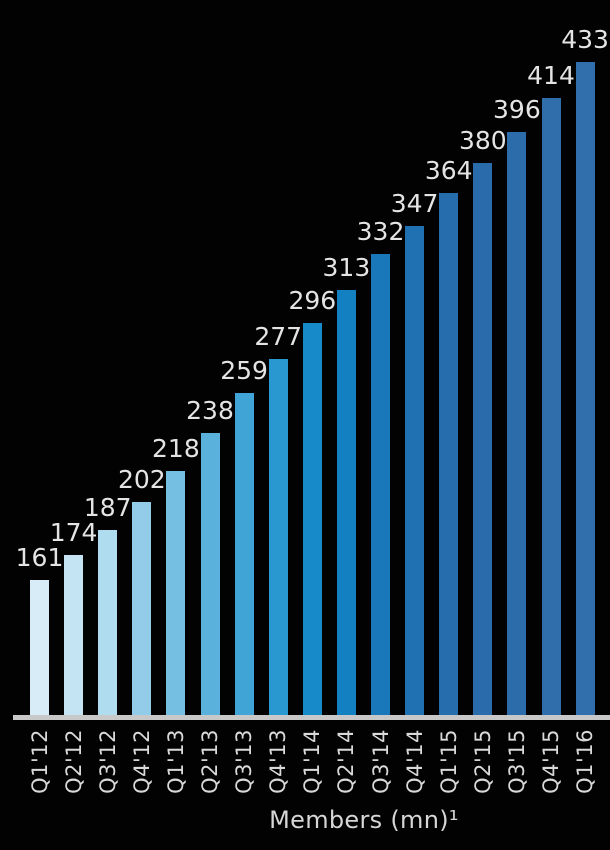 This screenshot has width=610, height=850. Describe the element at coordinates (107, 761) in the screenshot. I see `x-tick-label: Q3'12` at that location.